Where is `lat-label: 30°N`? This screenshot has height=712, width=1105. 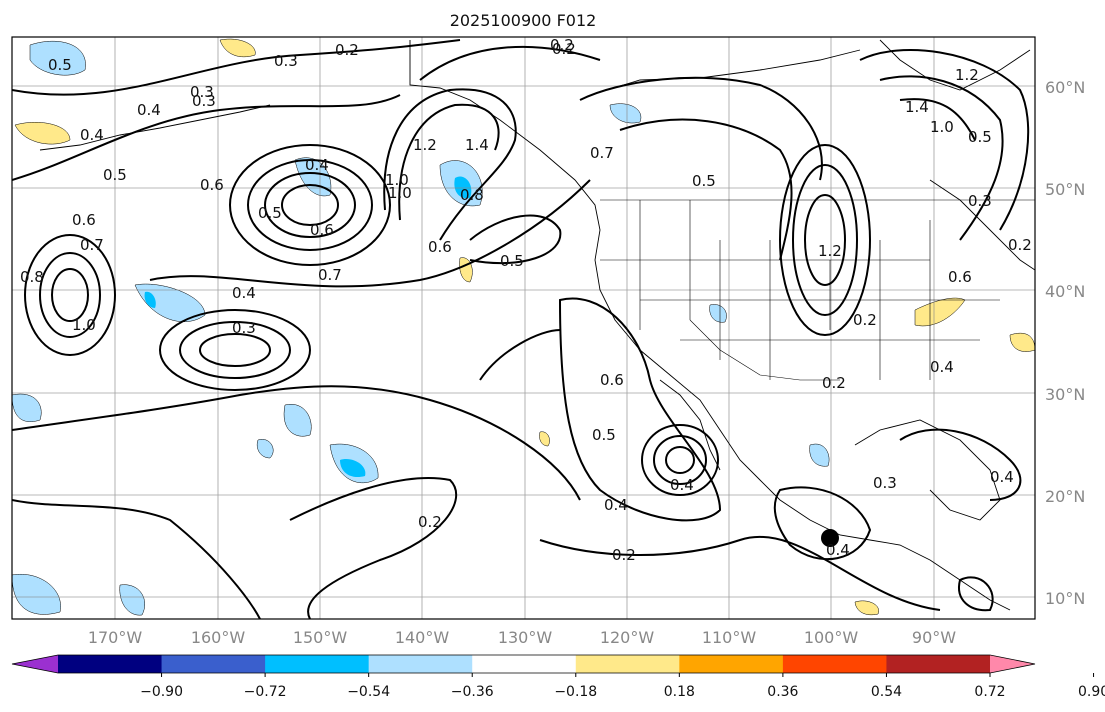
lat-label: 30°N is located at coordinates (1065, 394).